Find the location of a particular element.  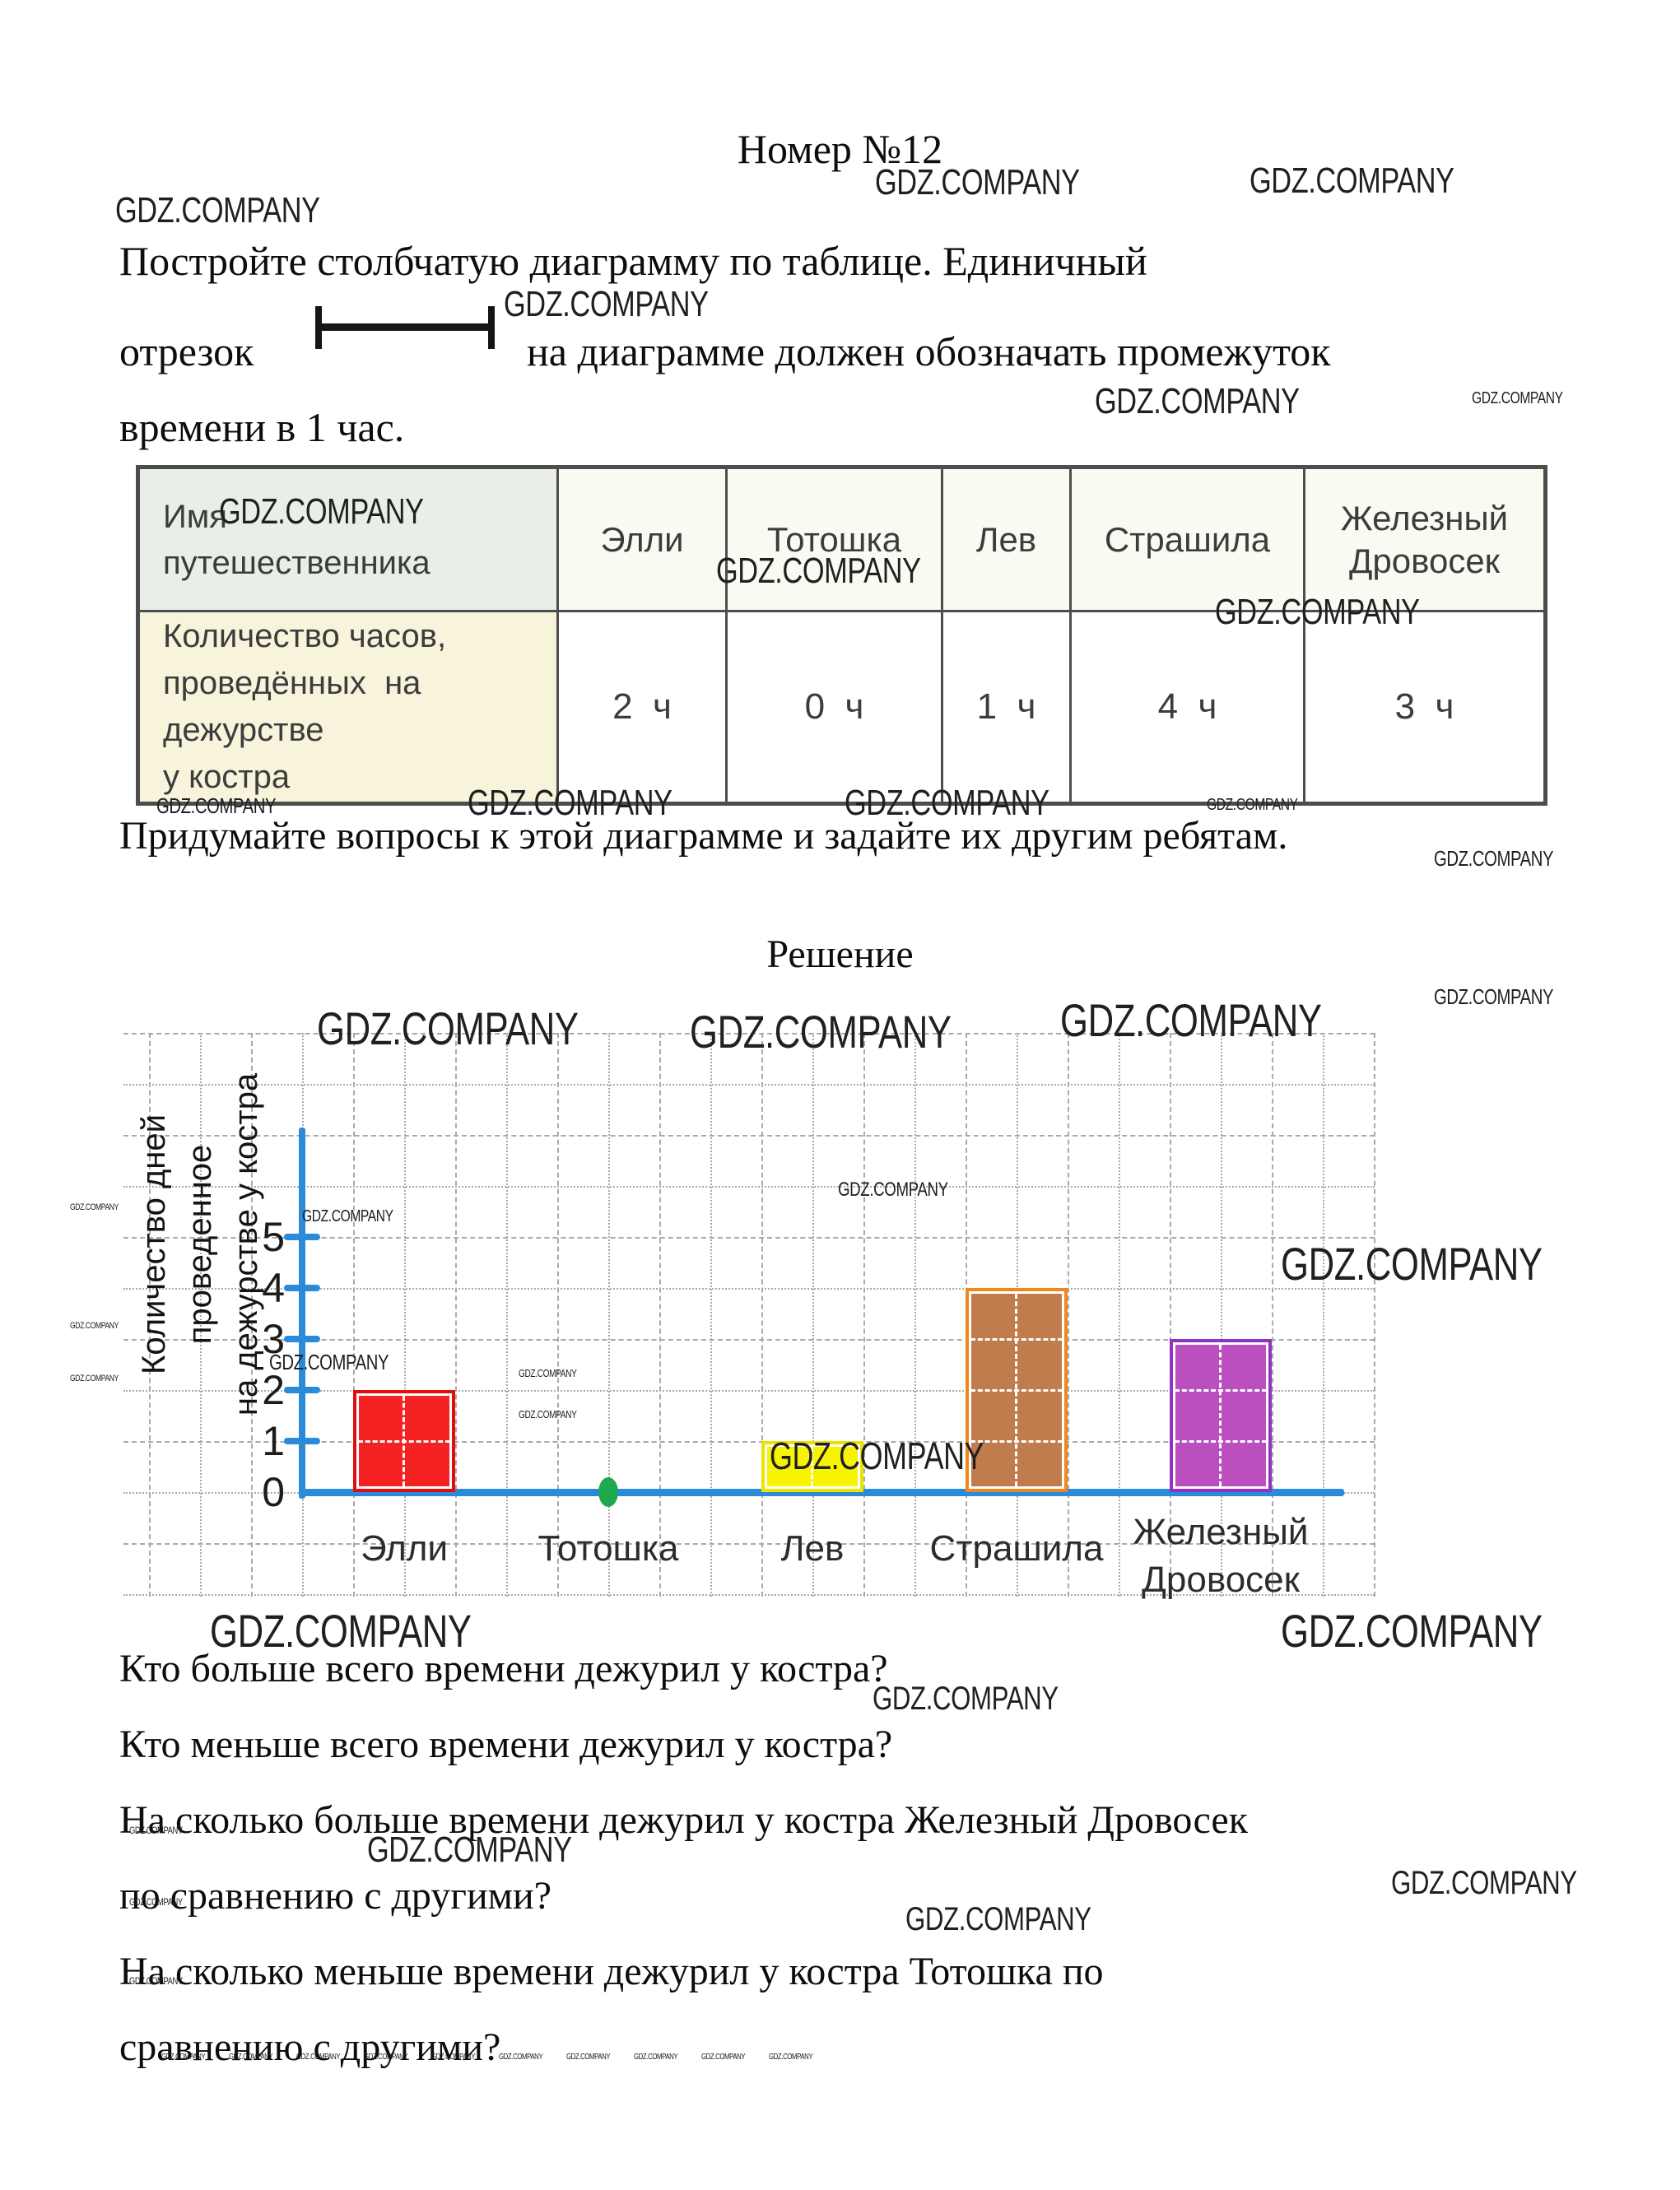

table-col-header: Лев is located at coordinates (1006, 539).